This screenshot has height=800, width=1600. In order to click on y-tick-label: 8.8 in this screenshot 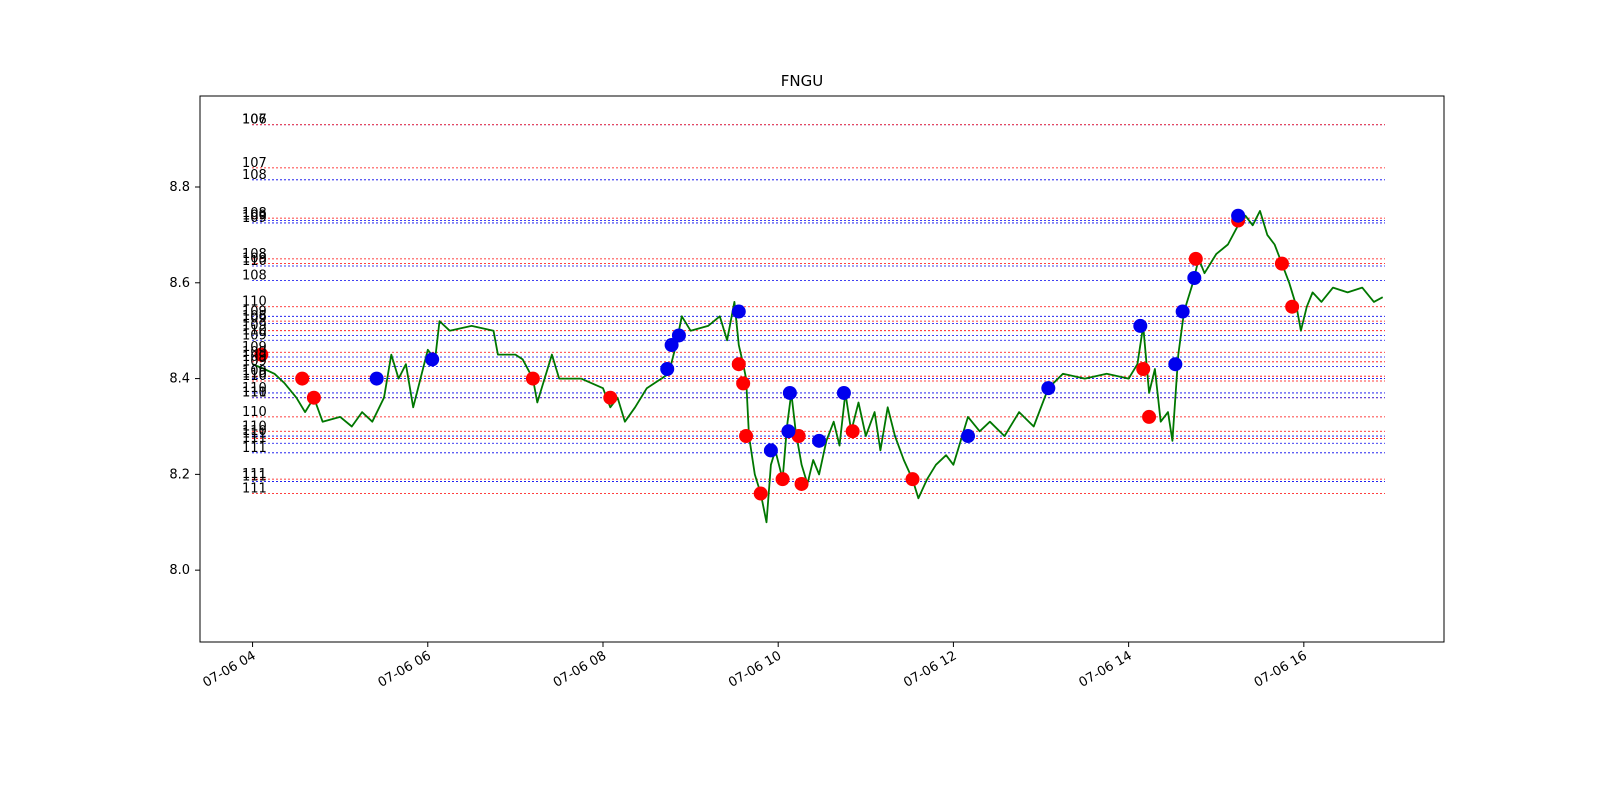, I will do `click(179, 187)`.